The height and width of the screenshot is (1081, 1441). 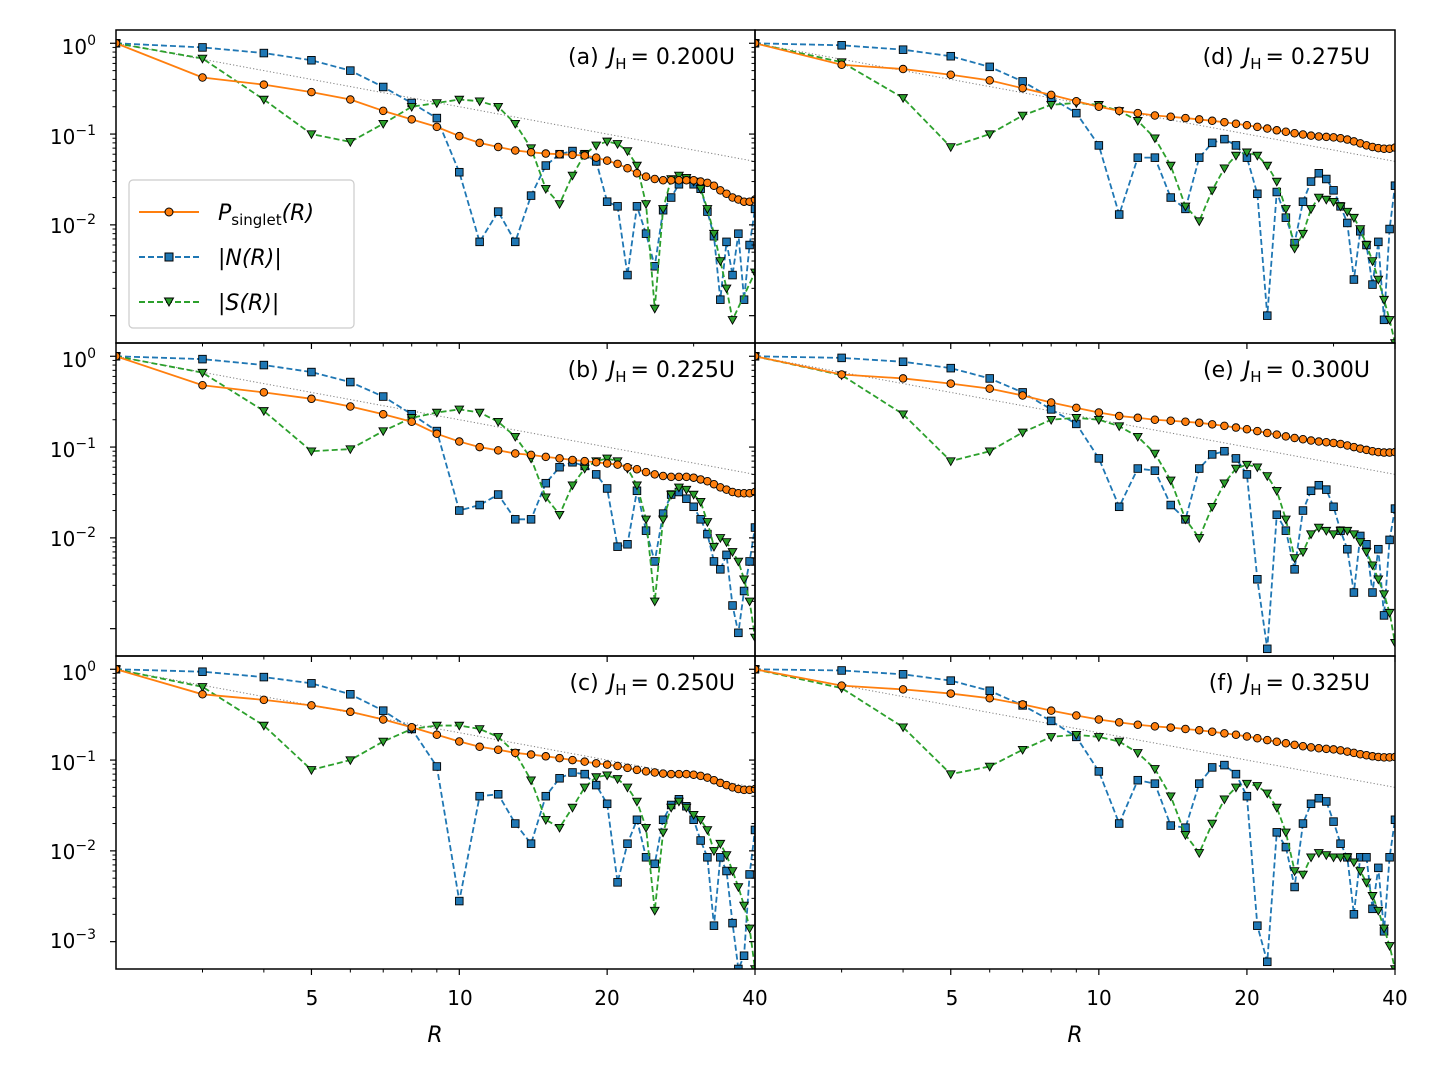 What do you see at coordinates (1098, 998) in the screenshot?
I see `x-tick-label: 10` at bounding box center [1098, 998].